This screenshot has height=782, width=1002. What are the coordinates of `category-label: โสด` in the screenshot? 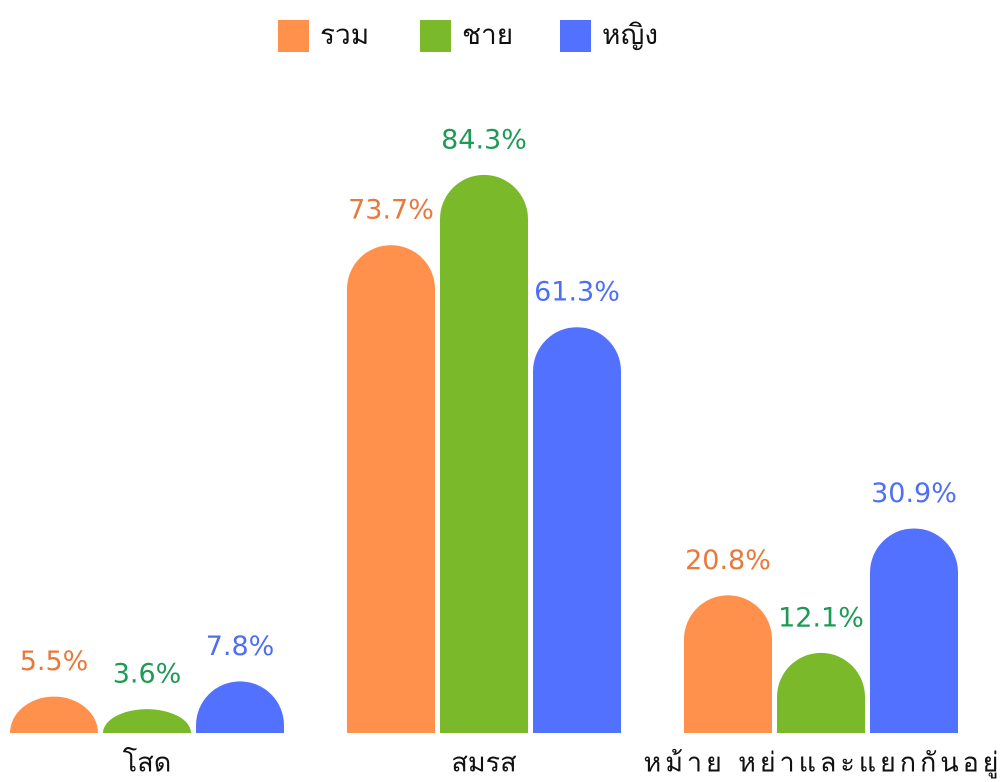 It's located at (147, 763).